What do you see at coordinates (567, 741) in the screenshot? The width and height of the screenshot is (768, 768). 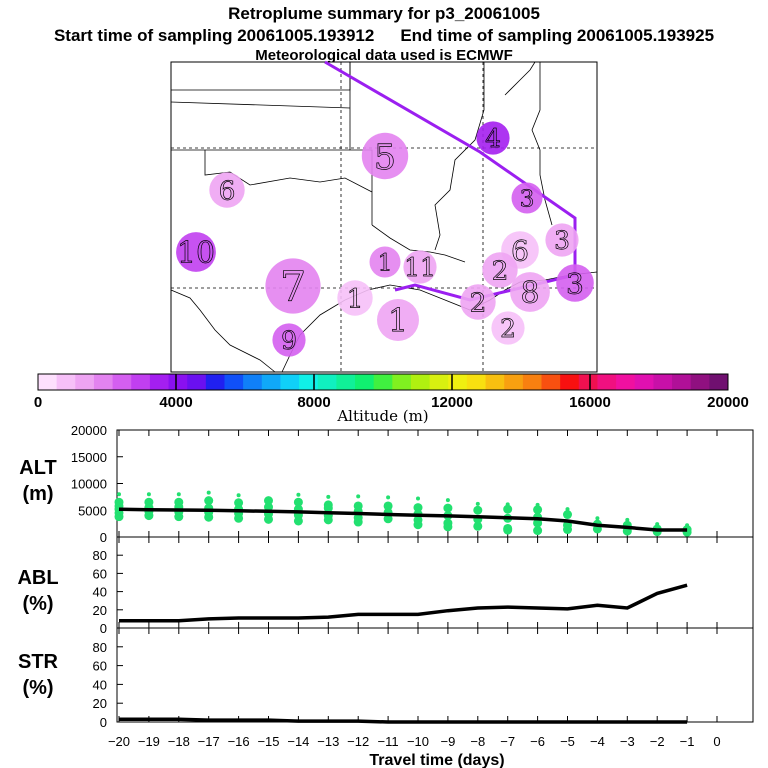 I see `x-tick-label: −5` at bounding box center [567, 741].